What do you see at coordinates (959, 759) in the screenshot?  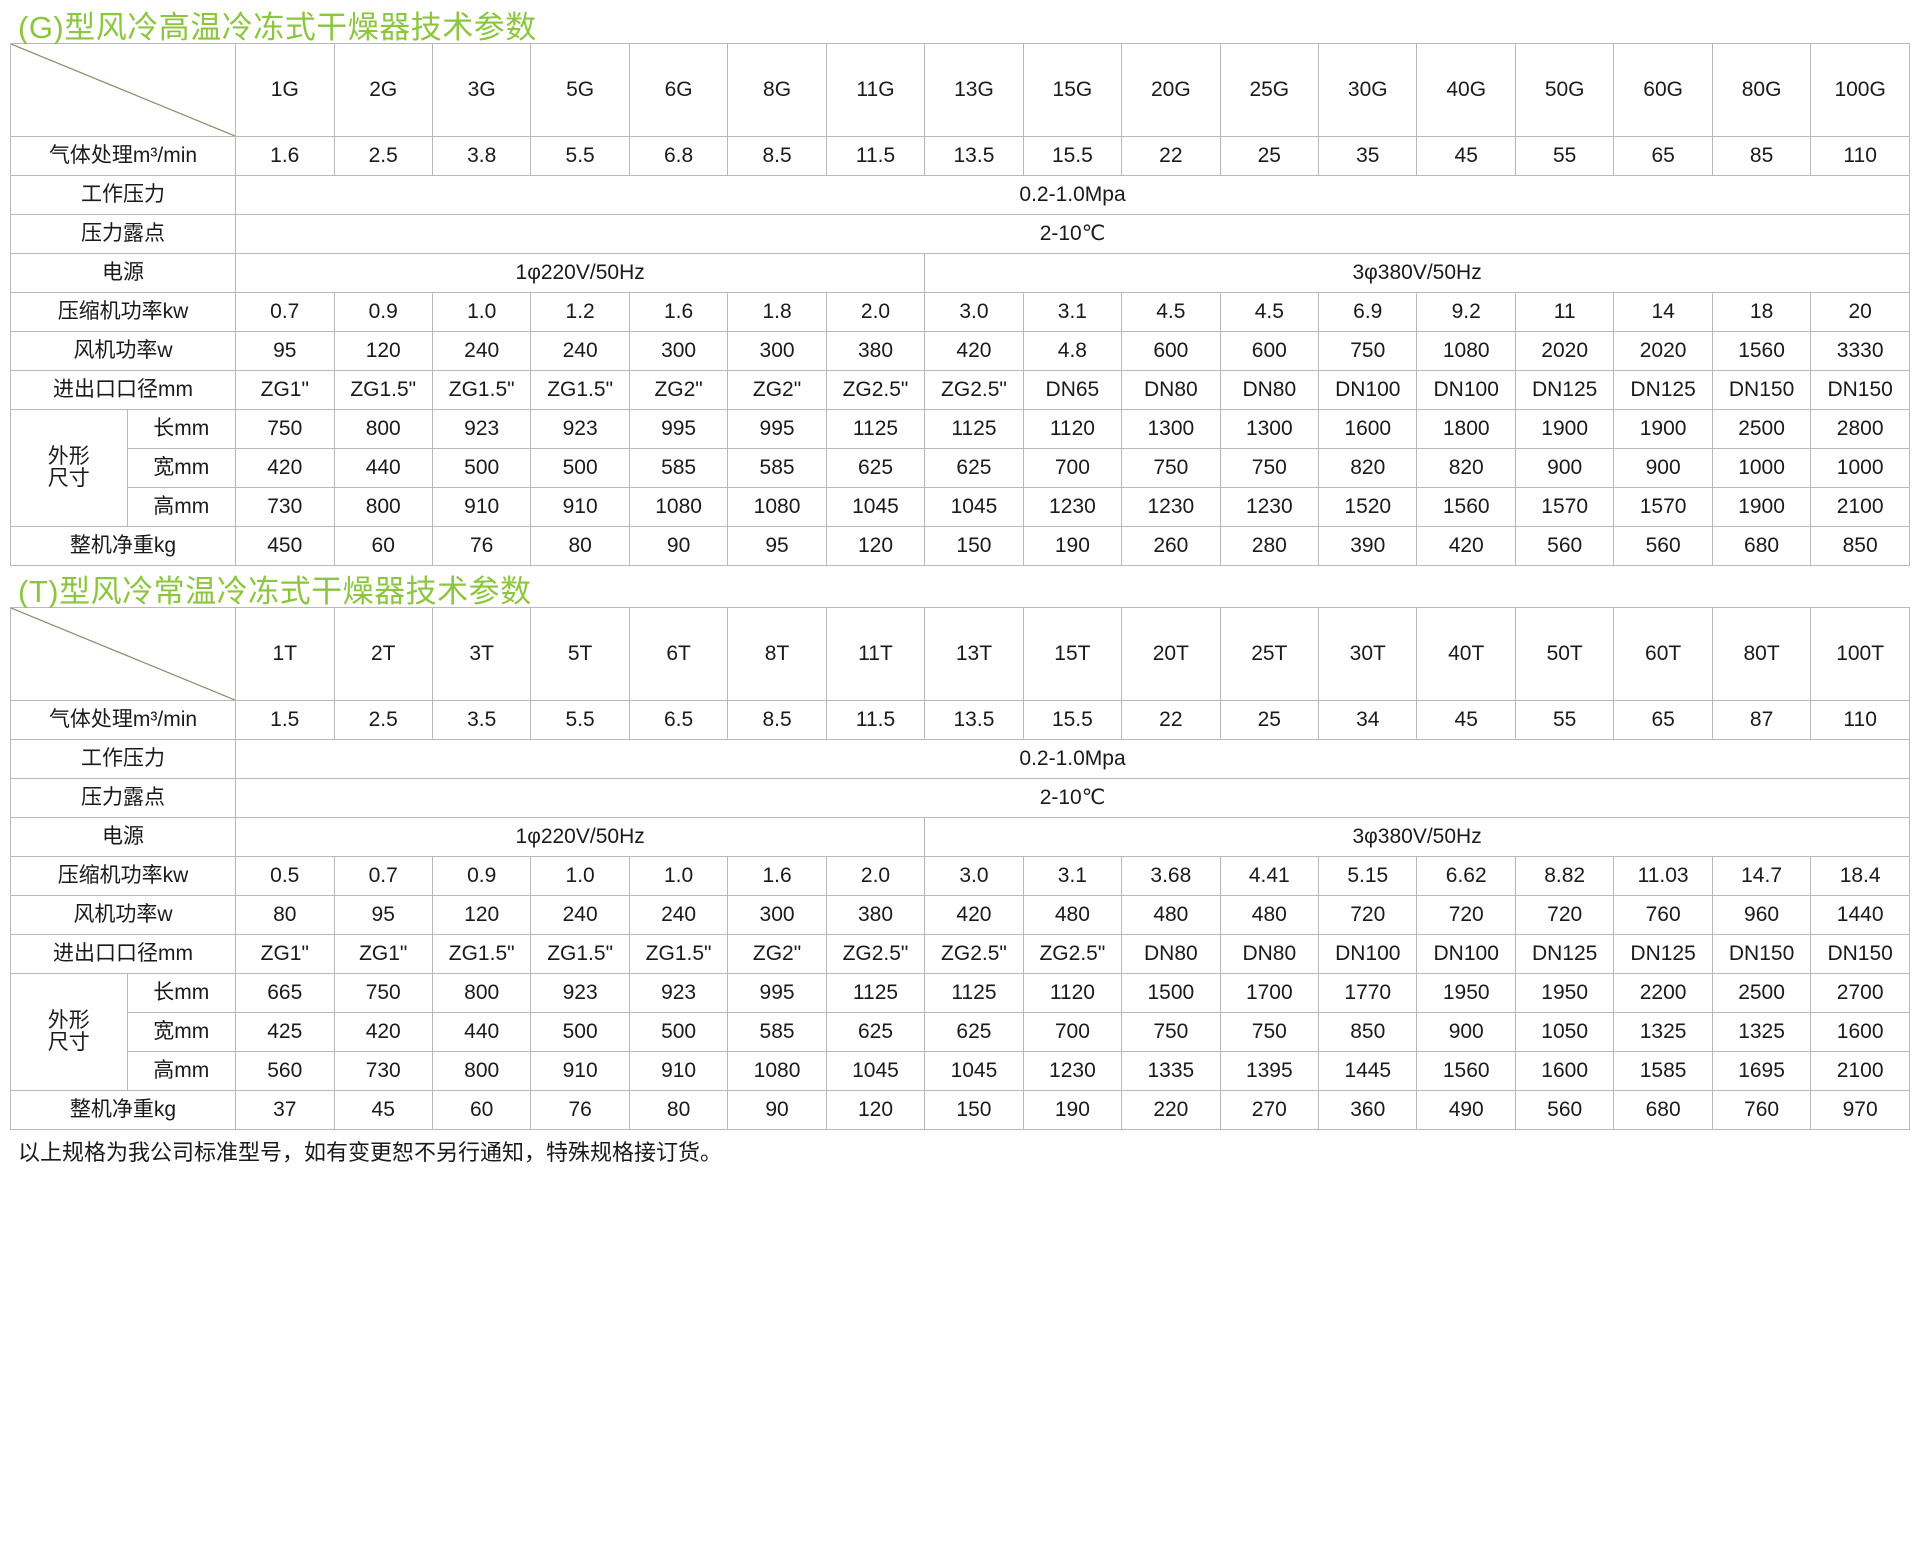 I see `table-row: 工作压力 0.2-1.0Mpa` at bounding box center [959, 759].